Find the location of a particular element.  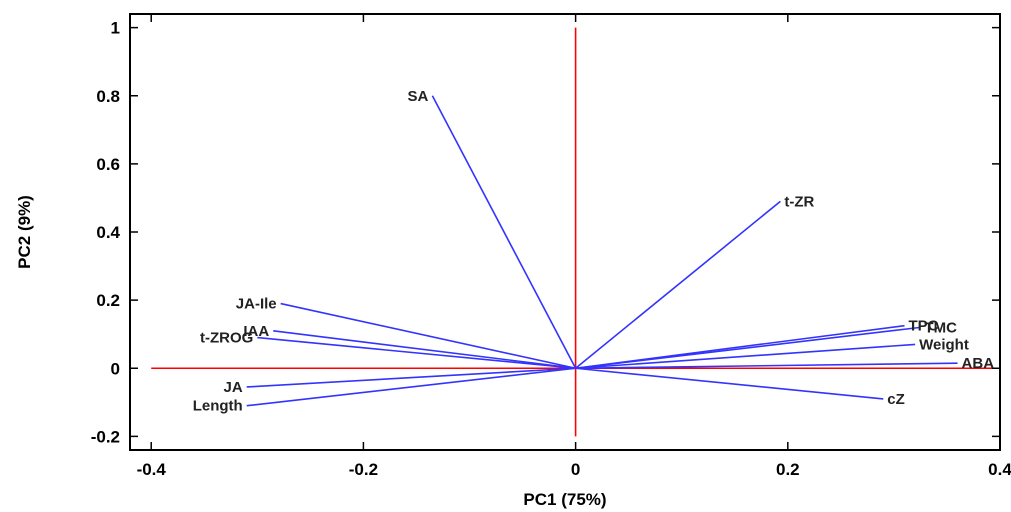

vector-t-zr is located at coordinates (678, 284).